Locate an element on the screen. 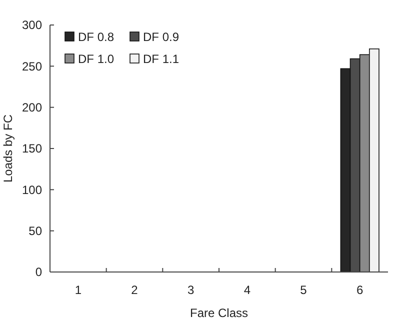  y-tick-label: 150 is located at coordinates (32, 149).